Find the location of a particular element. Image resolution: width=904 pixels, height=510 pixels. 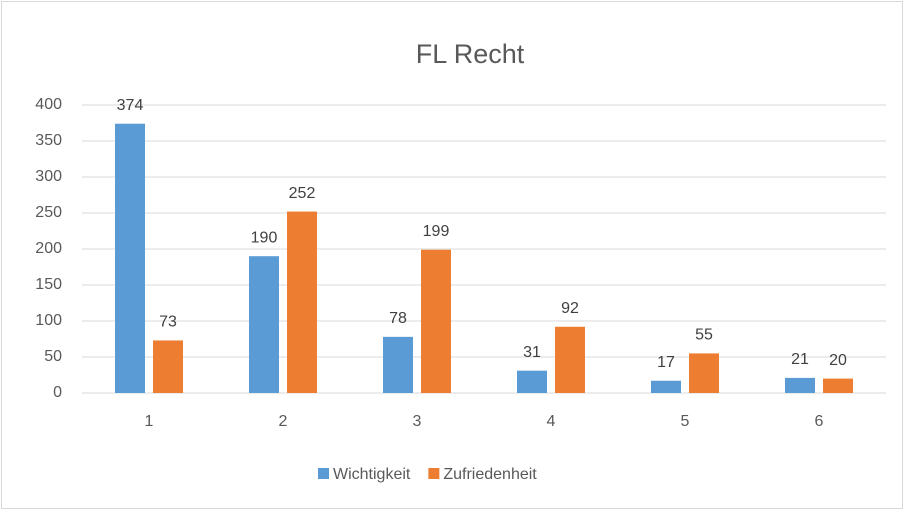

legend-label: Wichtigkeit is located at coordinates (372, 474).